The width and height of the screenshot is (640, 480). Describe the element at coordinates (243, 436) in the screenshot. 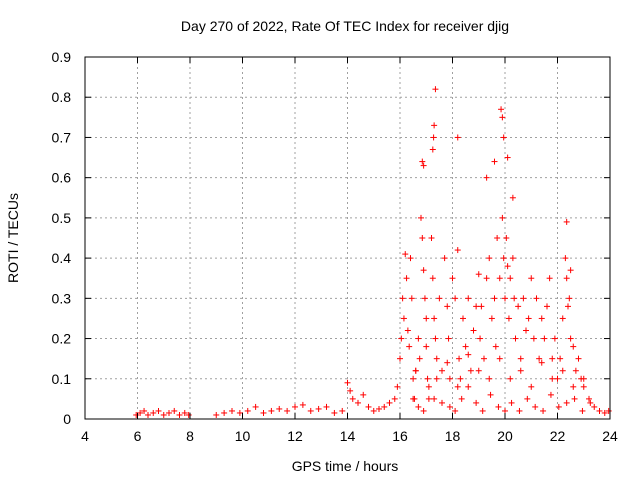

I see `x-tick-label: 10` at that location.